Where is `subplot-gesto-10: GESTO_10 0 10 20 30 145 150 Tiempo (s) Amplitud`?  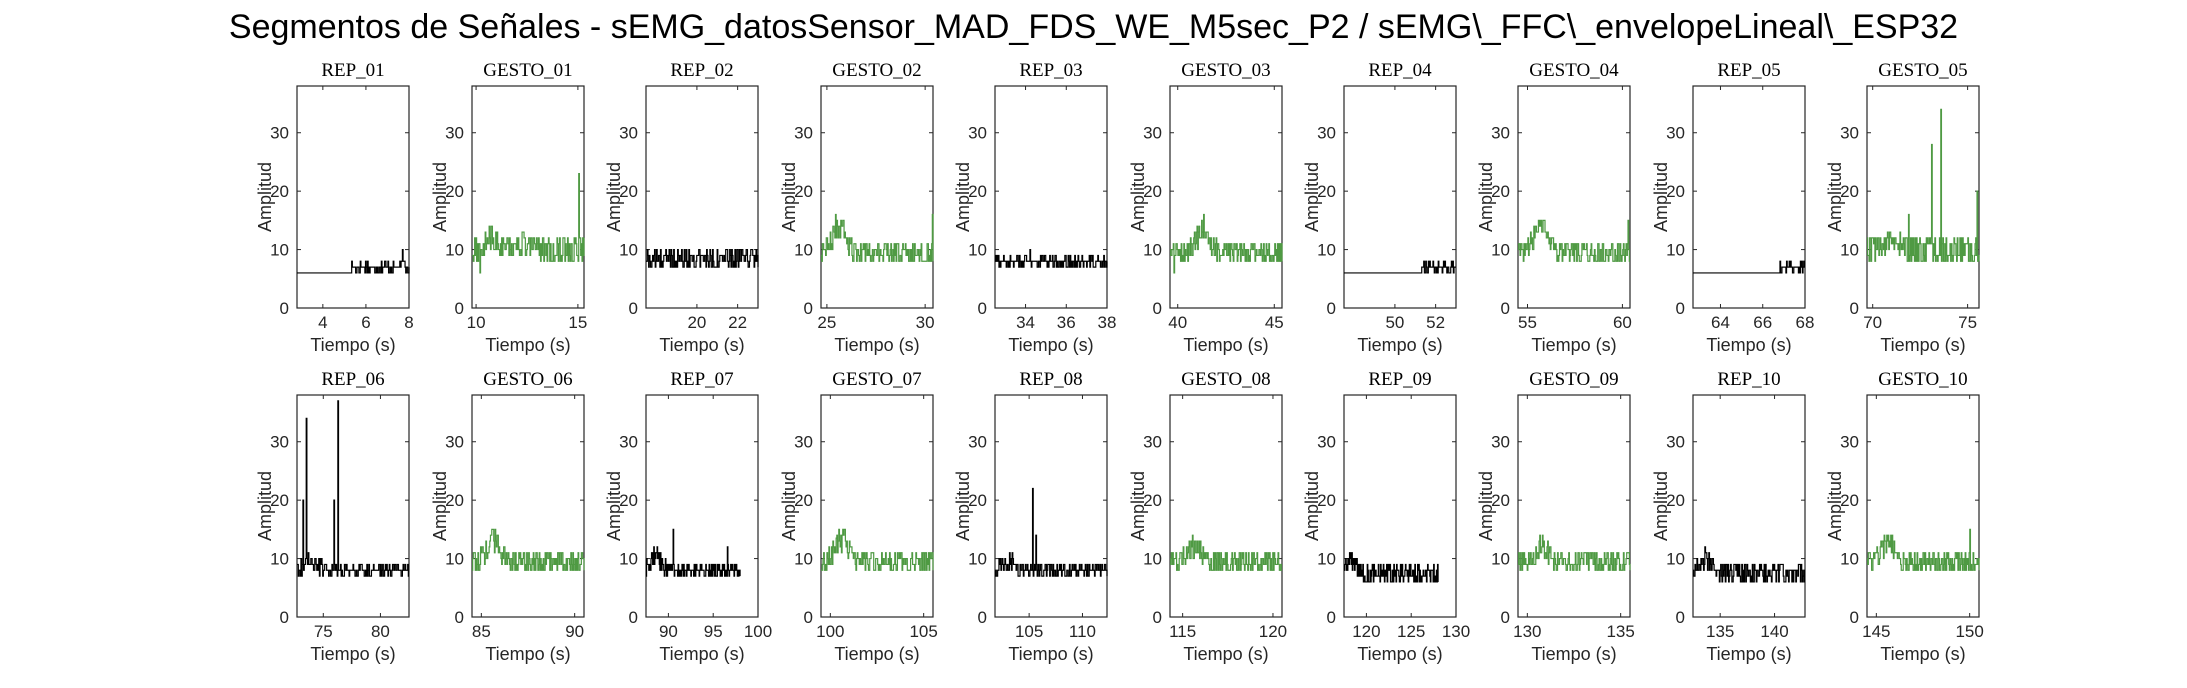 subplot-gesto-10: GESTO_10 0 10 20 30 145 150 Tiempo (s) Amplitud is located at coordinates (1904, 516).